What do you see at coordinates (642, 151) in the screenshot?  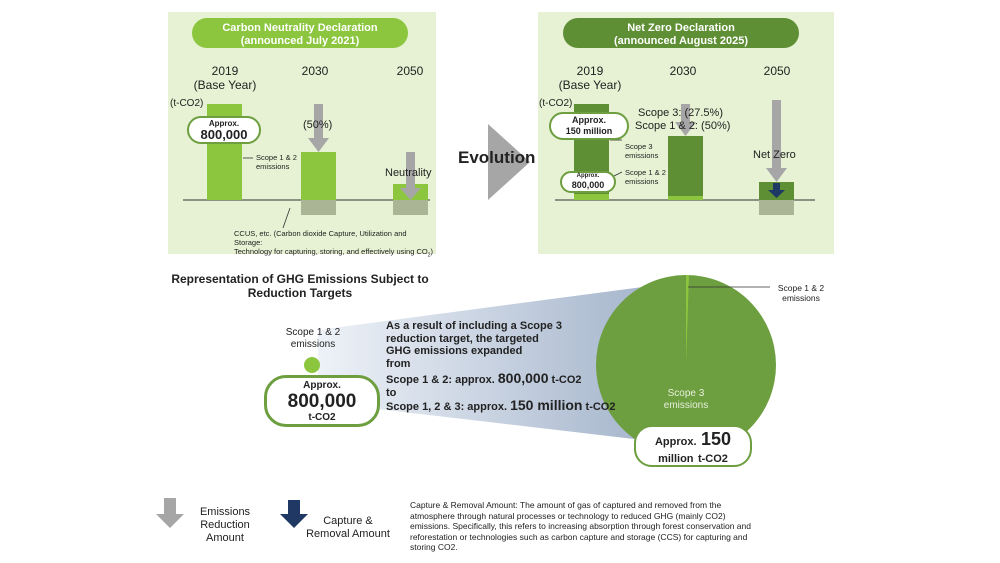 I see `right-scope3-label: Scope 3 emissions` at bounding box center [642, 151].